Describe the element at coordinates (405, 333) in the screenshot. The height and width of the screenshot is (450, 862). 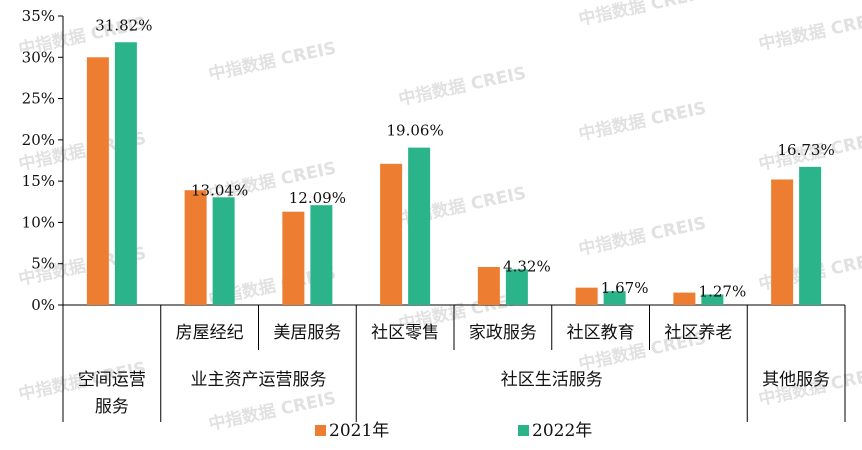
I see `category-label: 社区零售` at that location.